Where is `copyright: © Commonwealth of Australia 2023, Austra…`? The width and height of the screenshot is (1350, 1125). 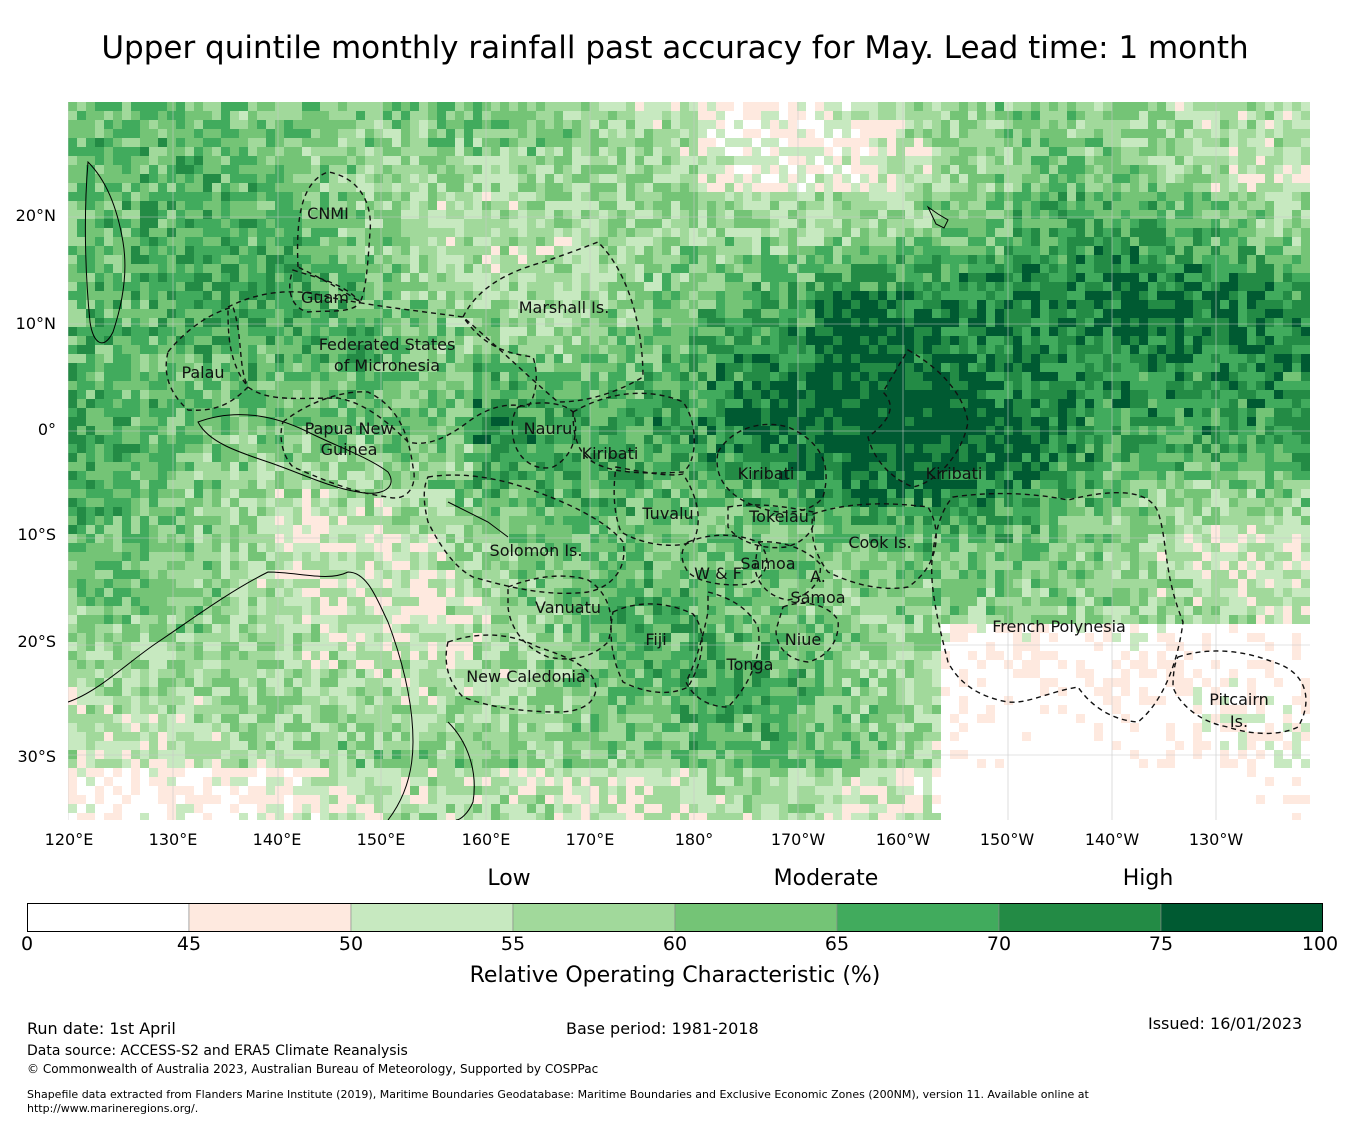
copyright: © Commonwealth of Australia 2023, Austra… is located at coordinates (313, 1069).